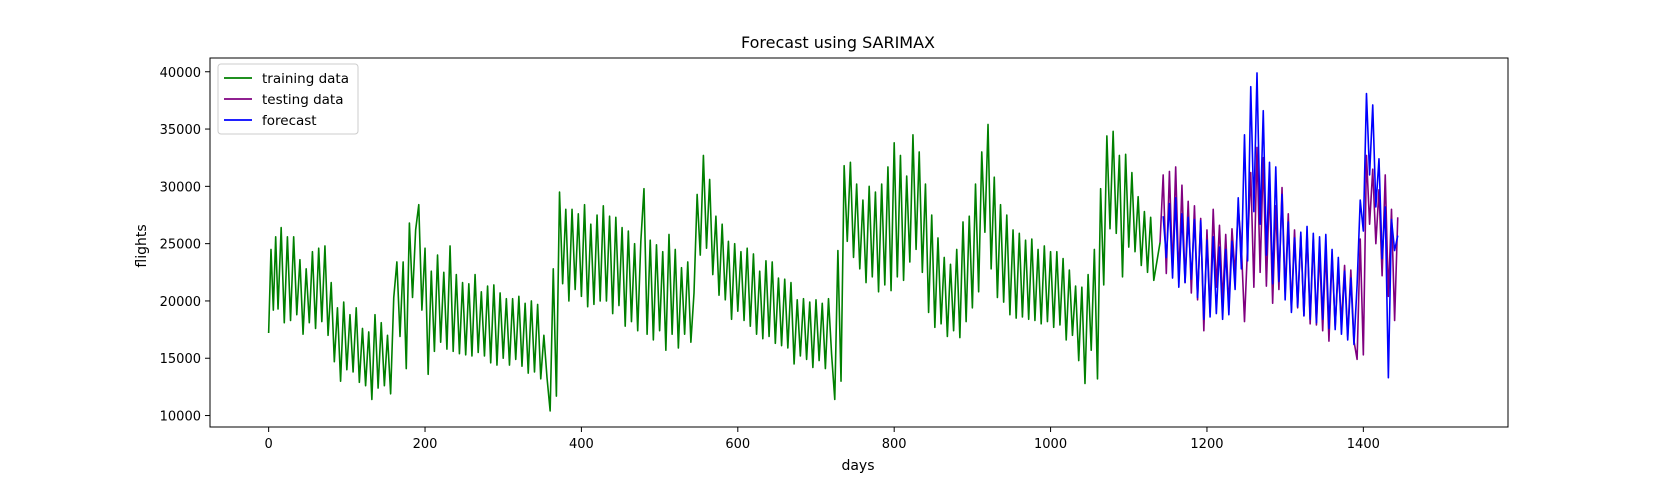 The image size is (1673, 480). What do you see at coordinates (1206, 444) in the screenshot?
I see `x-tick-label: 1200` at bounding box center [1206, 444].